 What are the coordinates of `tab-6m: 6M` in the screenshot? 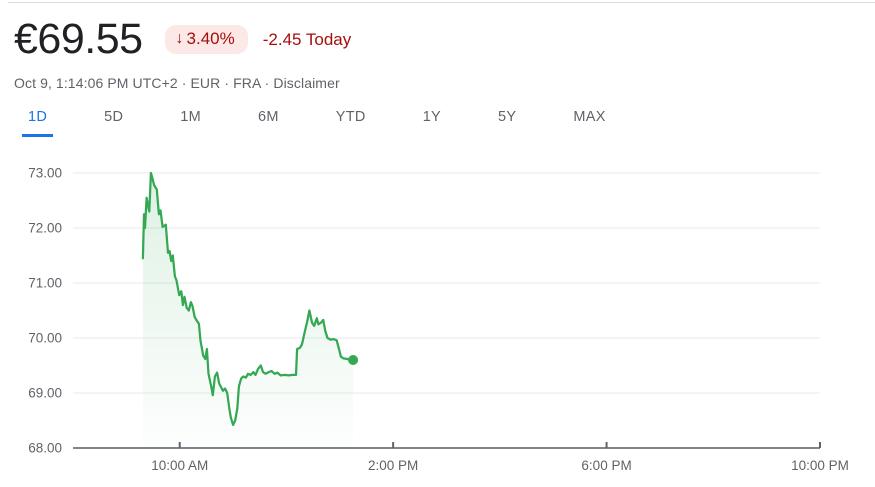 It's located at (268, 121).